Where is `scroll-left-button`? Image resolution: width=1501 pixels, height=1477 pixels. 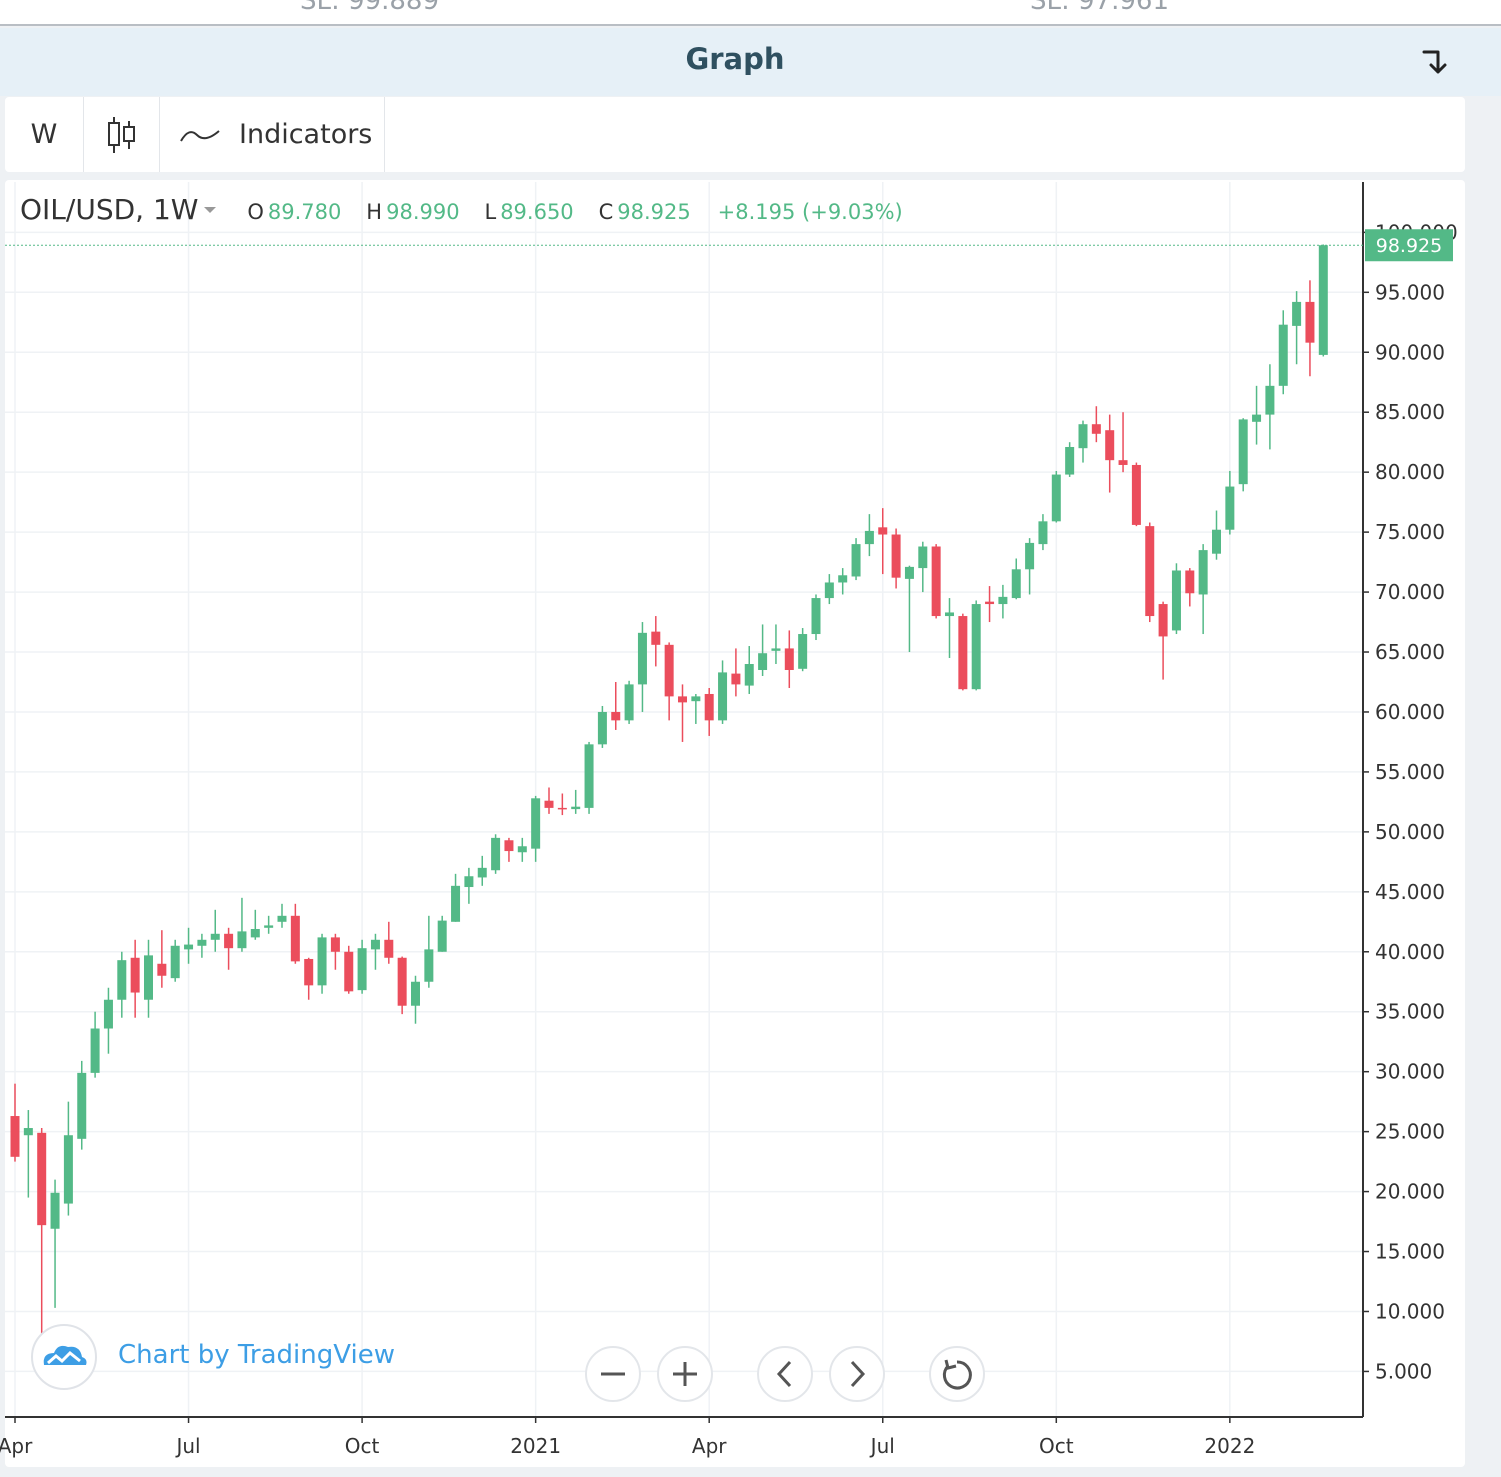
scroll-left-button is located at coordinates (785, 1374).